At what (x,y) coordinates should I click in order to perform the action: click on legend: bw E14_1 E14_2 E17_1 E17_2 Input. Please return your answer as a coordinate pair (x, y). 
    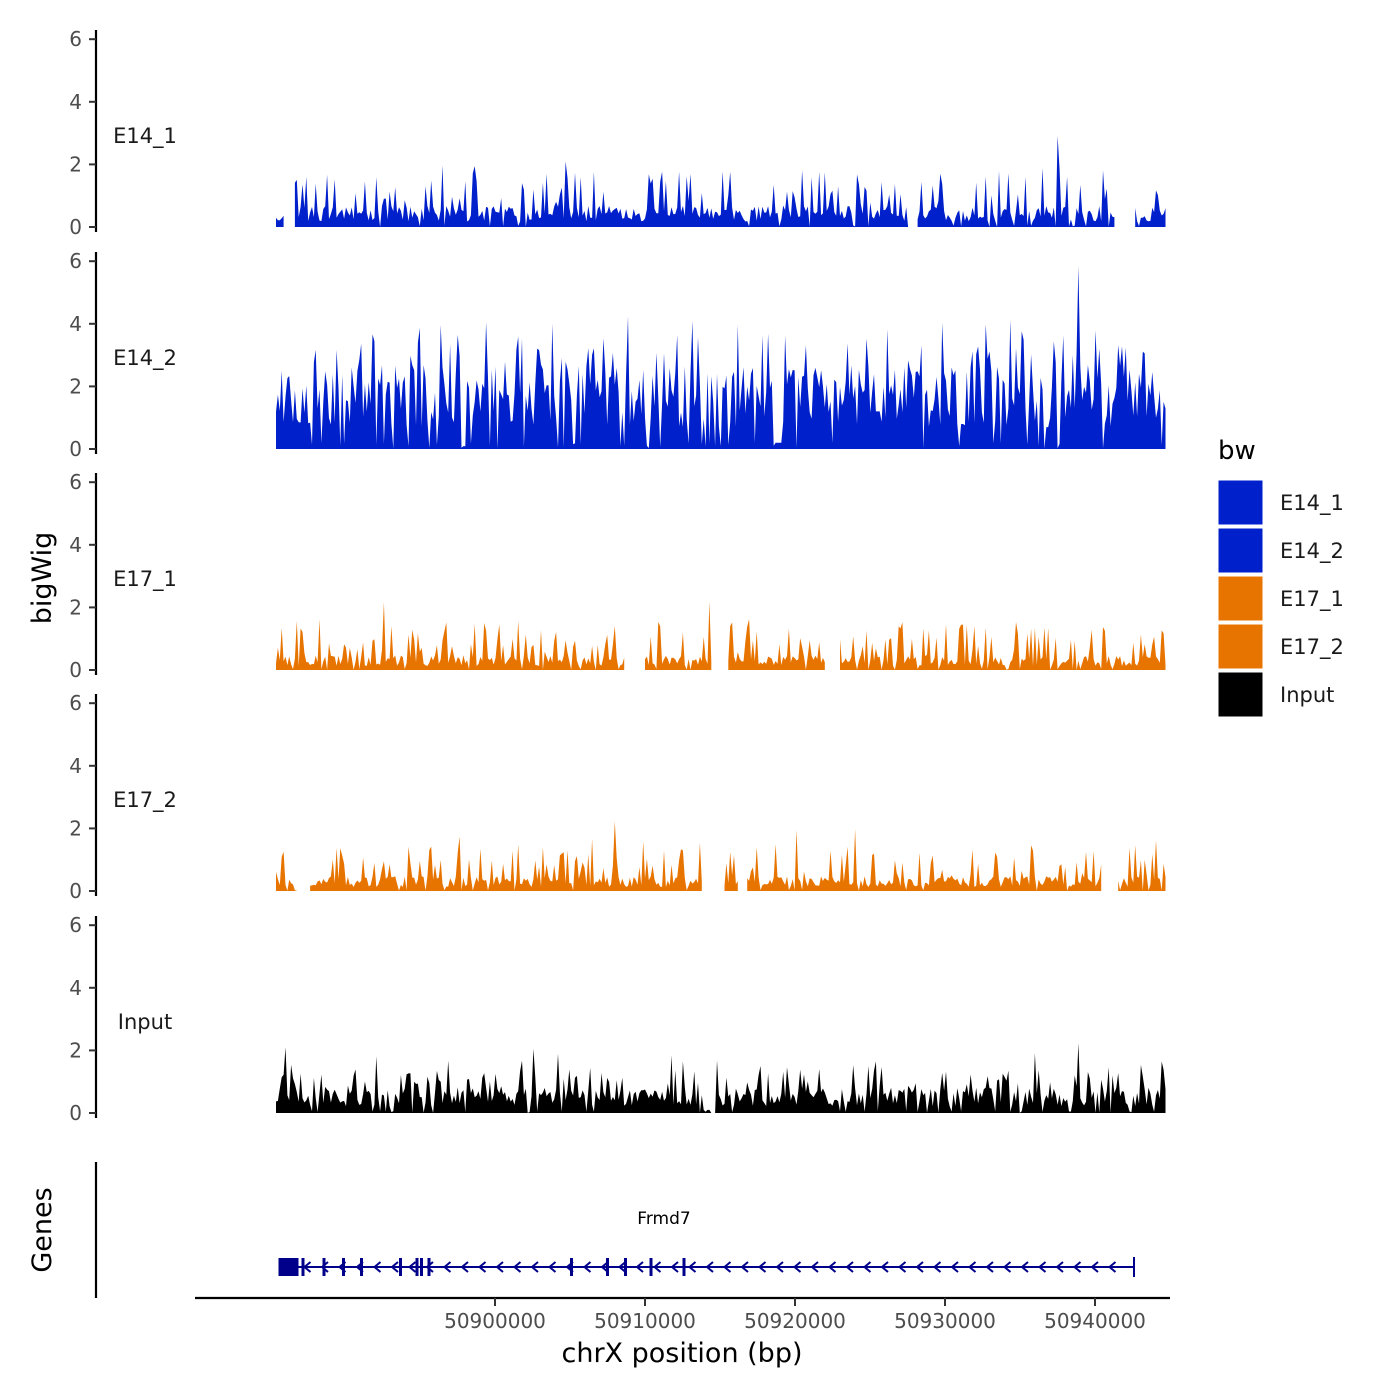
    Looking at the image, I should click on (1280, 577).